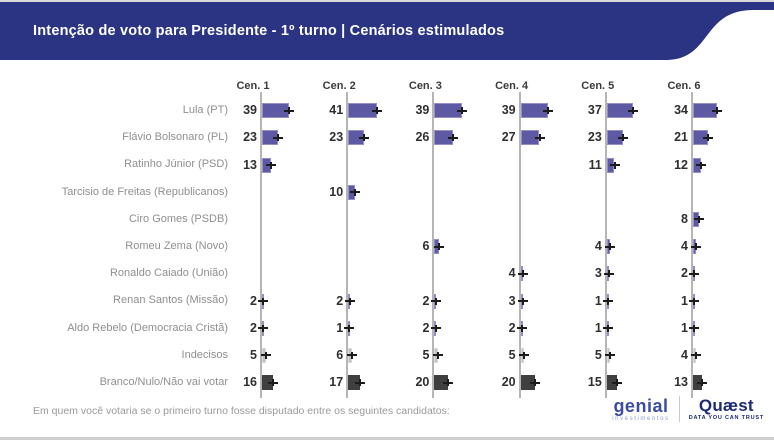 Image resolution: width=774 pixels, height=440 pixels. I want to click on value-label: 16, so click(250, 382).